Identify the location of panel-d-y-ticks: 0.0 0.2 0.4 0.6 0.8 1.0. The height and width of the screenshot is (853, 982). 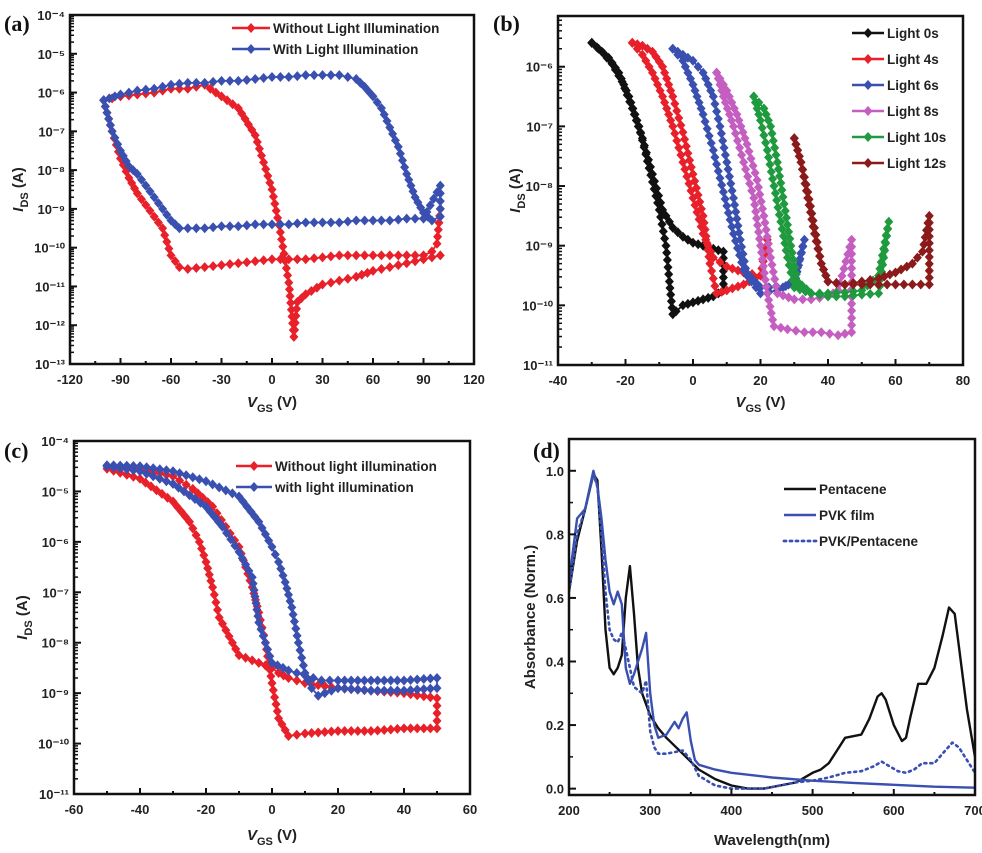
(561, 630).